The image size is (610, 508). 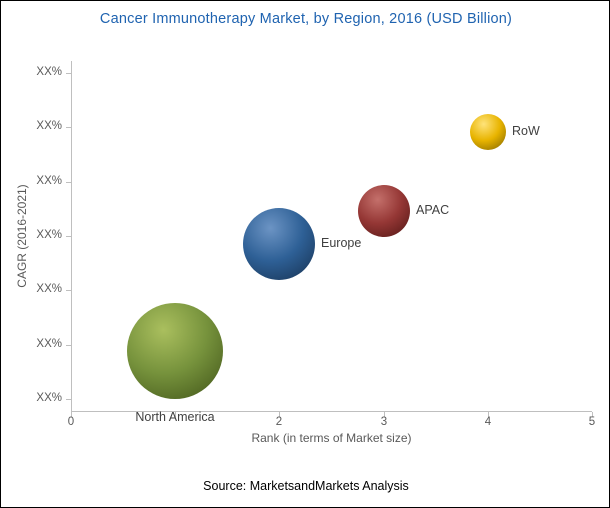 I want to click on bubble-apac, so click(x=384, y=211).